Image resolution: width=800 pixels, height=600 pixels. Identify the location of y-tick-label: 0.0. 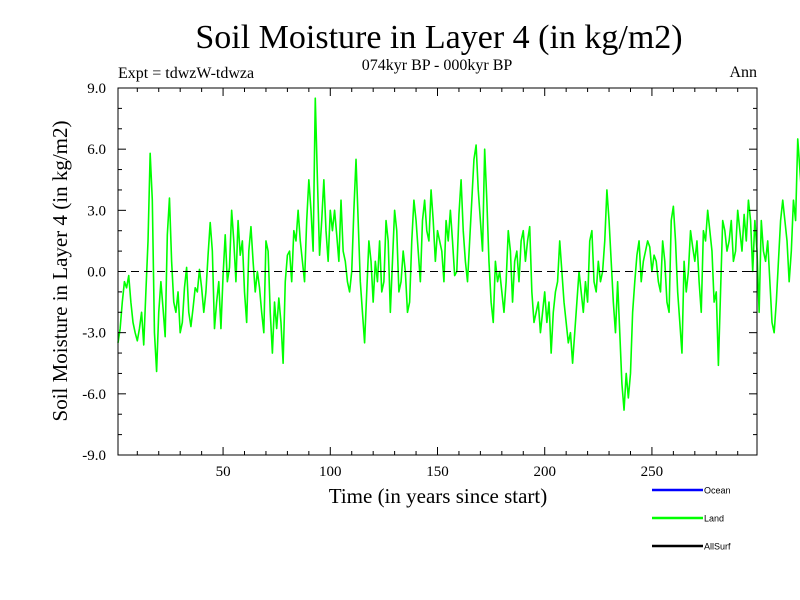
(96, 273).